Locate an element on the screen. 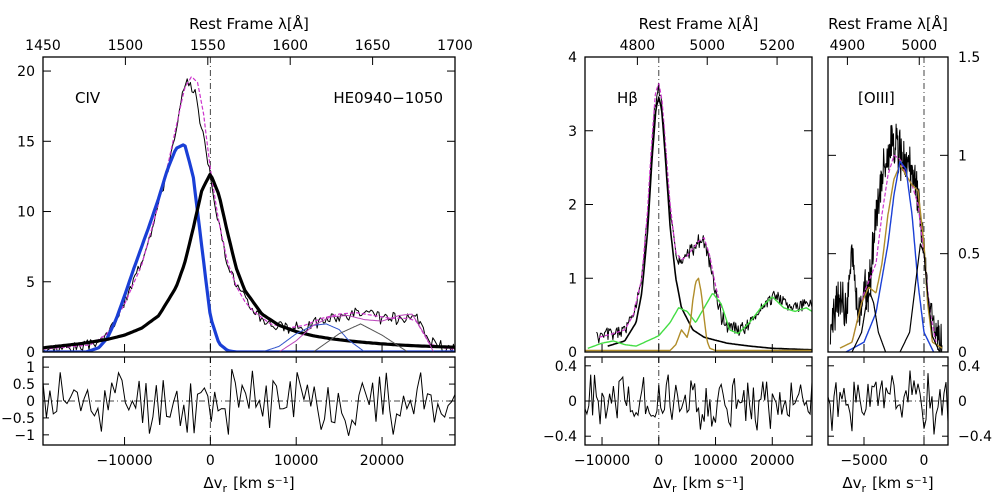 Image resolution: width=1002 pixels, height=498 pixels. oiii-components-line is located at coordinates (698, 314).